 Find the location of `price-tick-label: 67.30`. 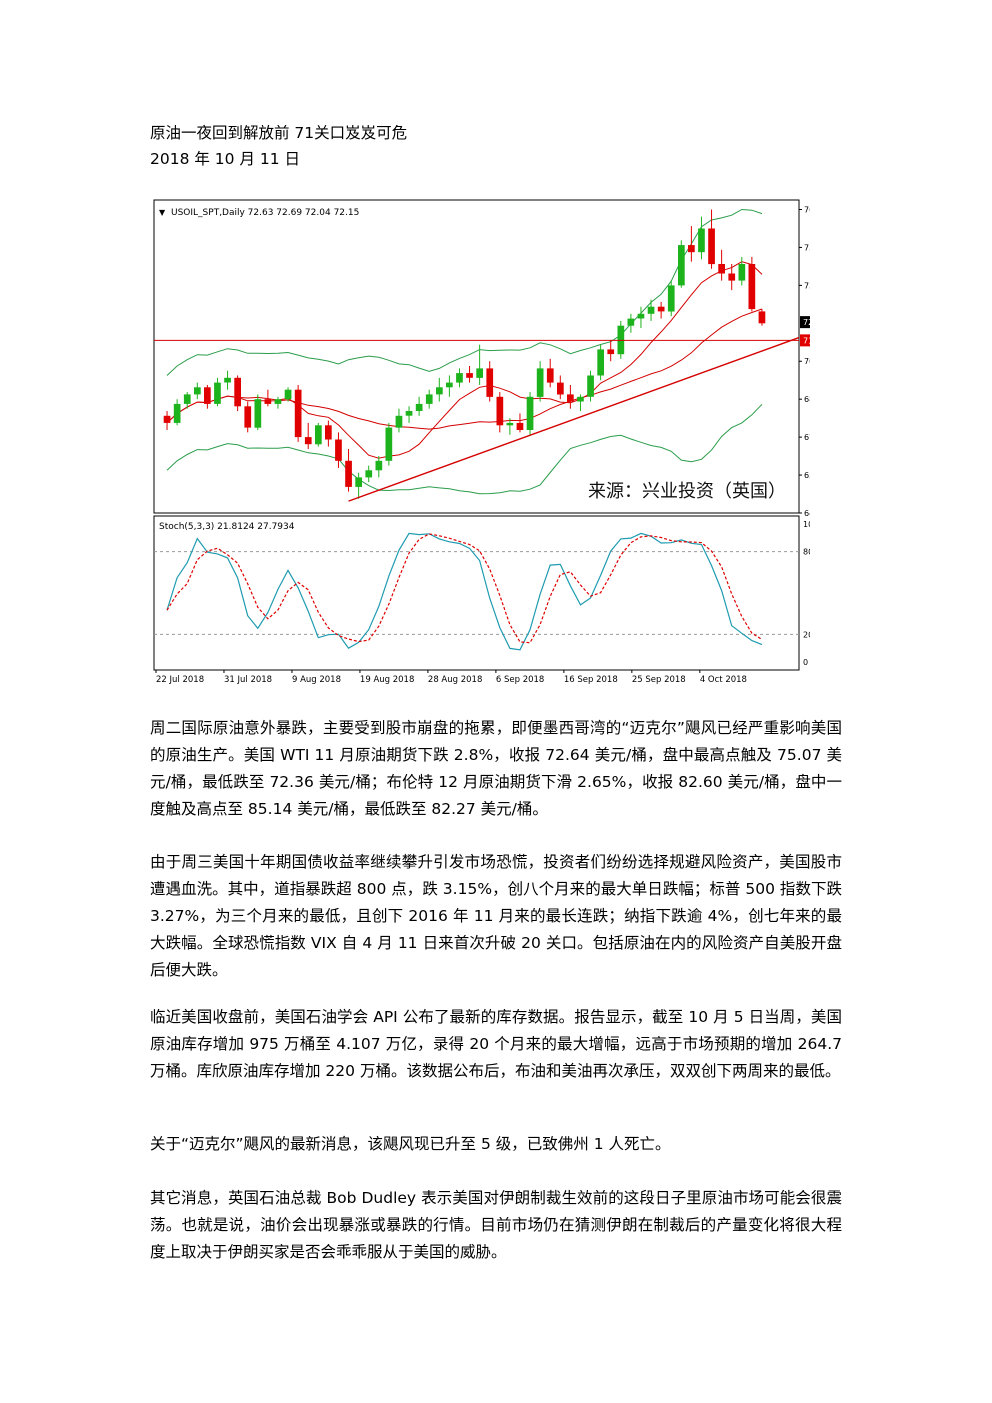

price-tick-label: 67.30 is located at coordinates (807, 437).